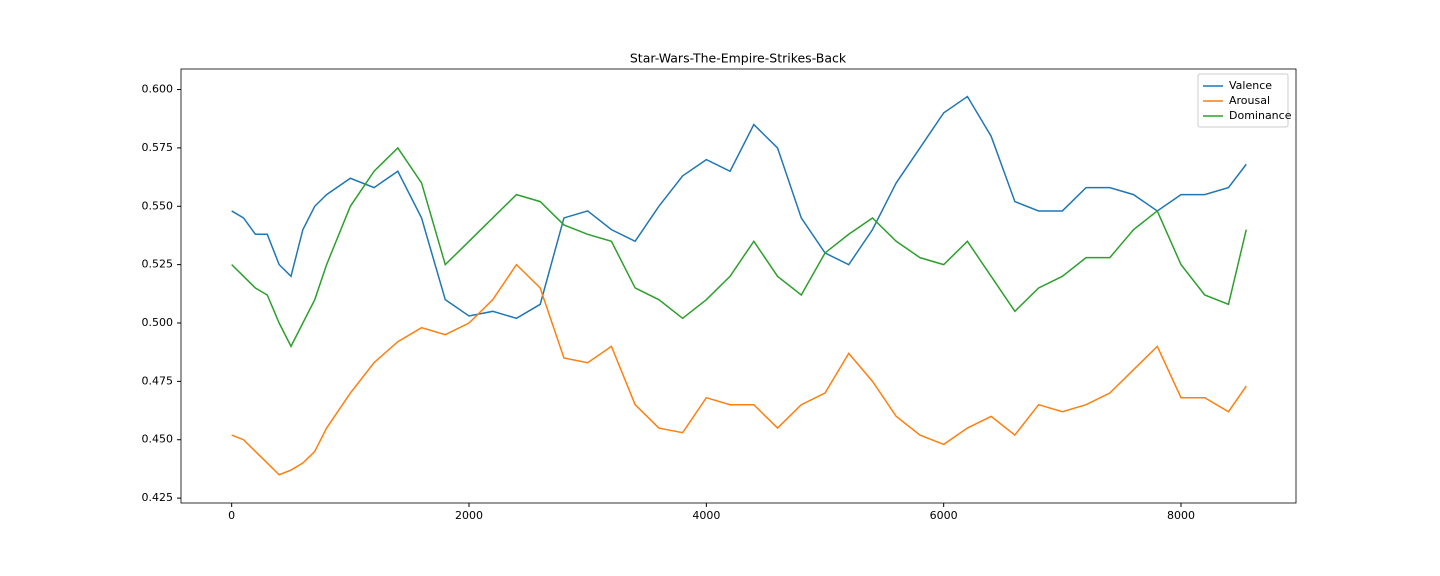  What do you see at coordinates (158, 89) in the screenshot?
I see `y-tick-label: 0.600` at bounding box center [158, 89].